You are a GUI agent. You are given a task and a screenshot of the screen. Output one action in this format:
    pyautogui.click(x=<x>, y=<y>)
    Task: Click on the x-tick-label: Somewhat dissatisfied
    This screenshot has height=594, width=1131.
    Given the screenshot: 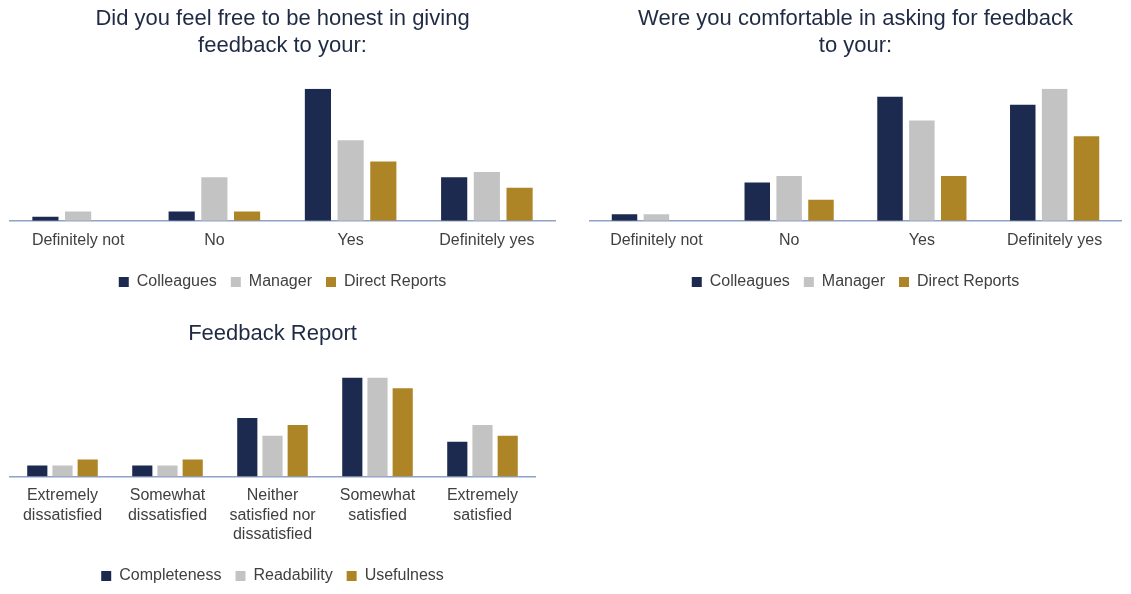 What is the action you would take?
    pyautogui.click(x=167, y=504)
    